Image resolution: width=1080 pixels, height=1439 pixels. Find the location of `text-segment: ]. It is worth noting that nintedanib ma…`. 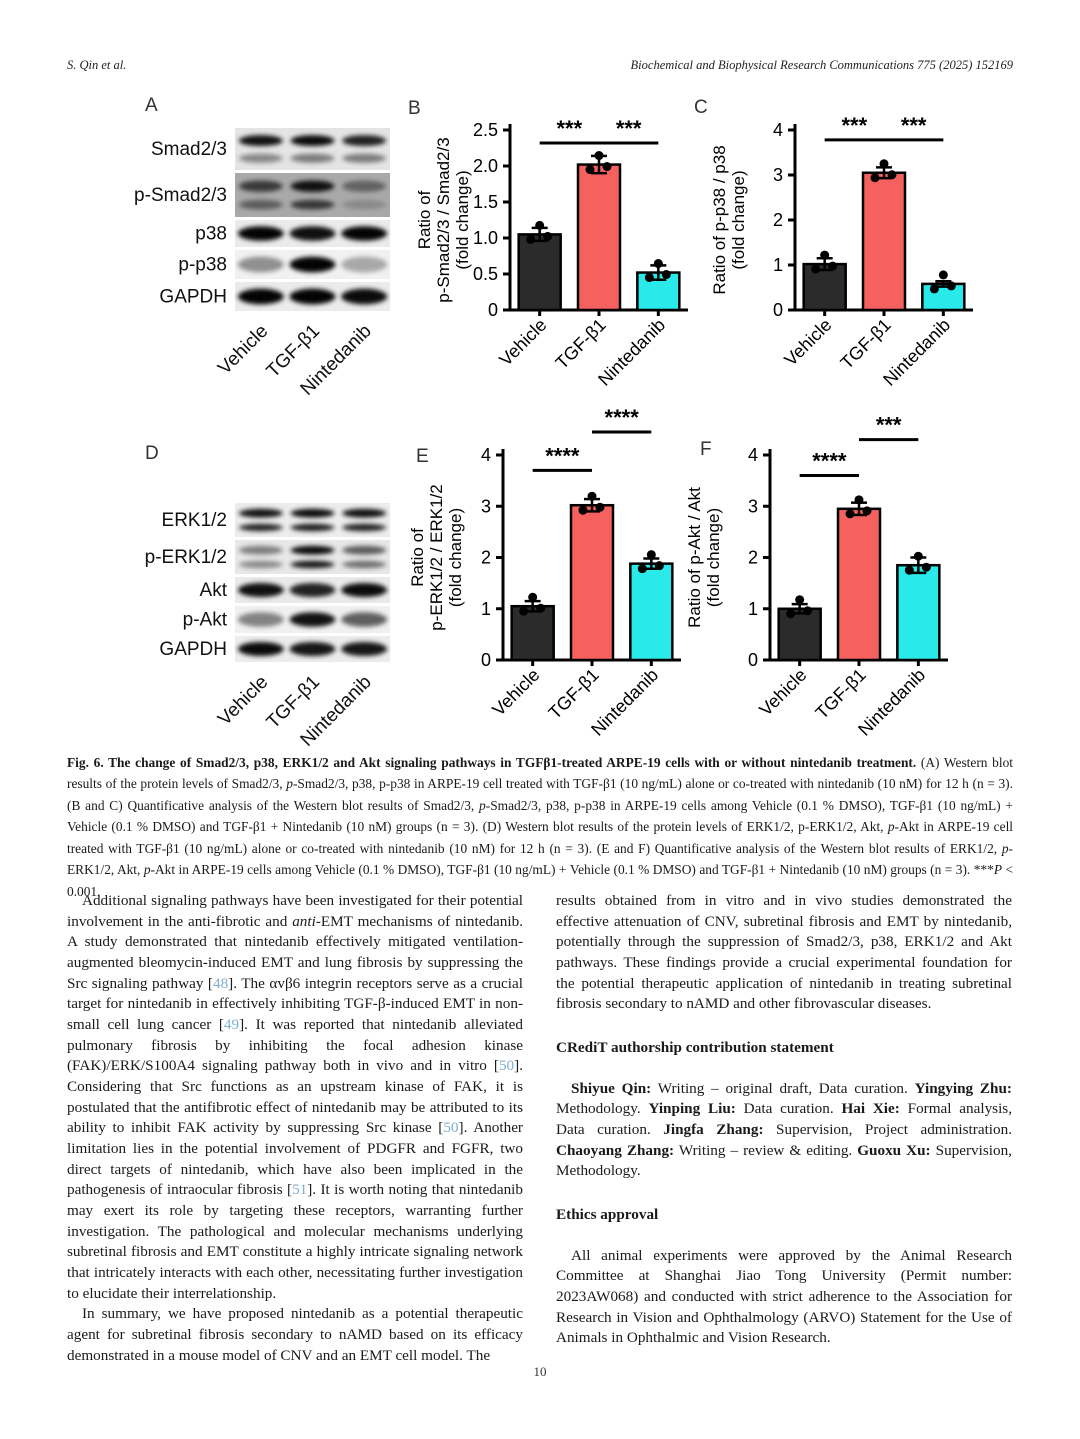

text-segment: ]. It is worth noting that nintedanib ma… is located at coordinates (295, 1241).